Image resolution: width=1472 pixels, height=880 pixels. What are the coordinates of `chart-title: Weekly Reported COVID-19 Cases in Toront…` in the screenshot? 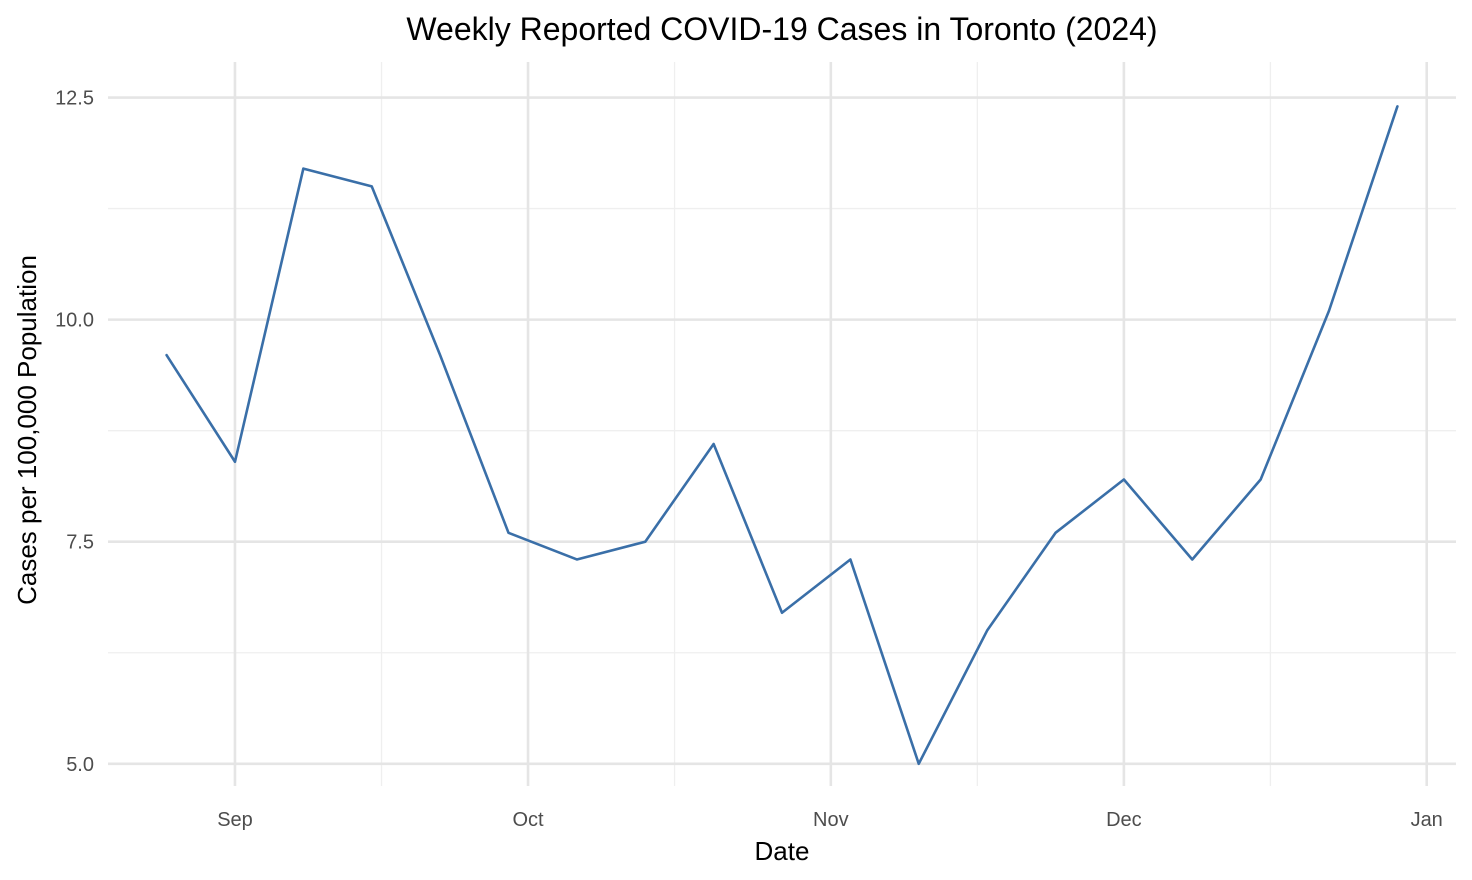 It's located at (781, 29).